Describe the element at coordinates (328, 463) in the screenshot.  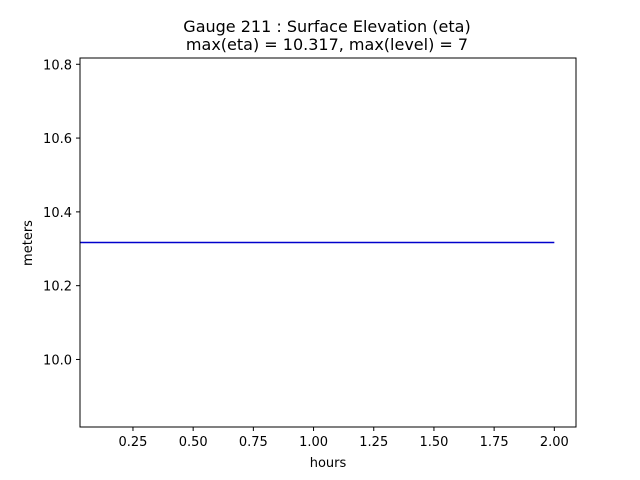
I see `x-axis-label: hours` at that location.